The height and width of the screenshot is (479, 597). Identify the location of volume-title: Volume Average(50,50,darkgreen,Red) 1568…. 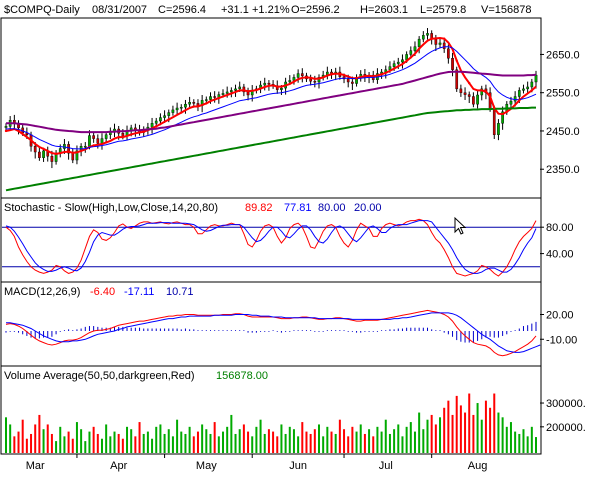
(136, 376).